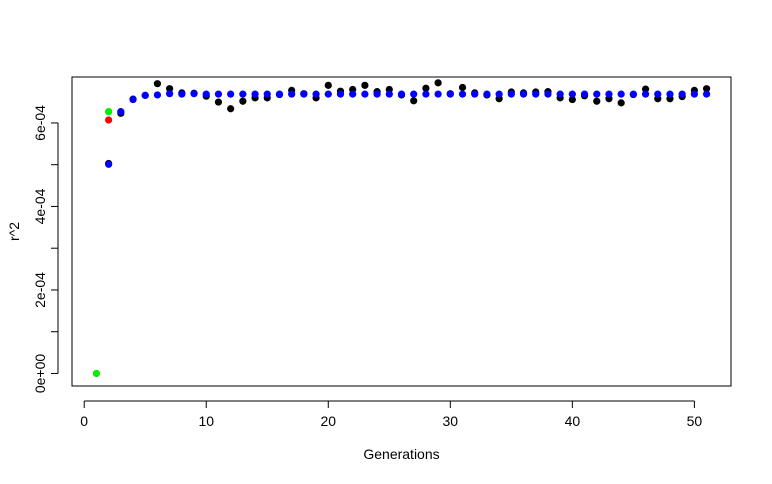 The image size is (772, 484). I want to click on x-axis: 0 10 20 30 40 50, so click(391, 414).